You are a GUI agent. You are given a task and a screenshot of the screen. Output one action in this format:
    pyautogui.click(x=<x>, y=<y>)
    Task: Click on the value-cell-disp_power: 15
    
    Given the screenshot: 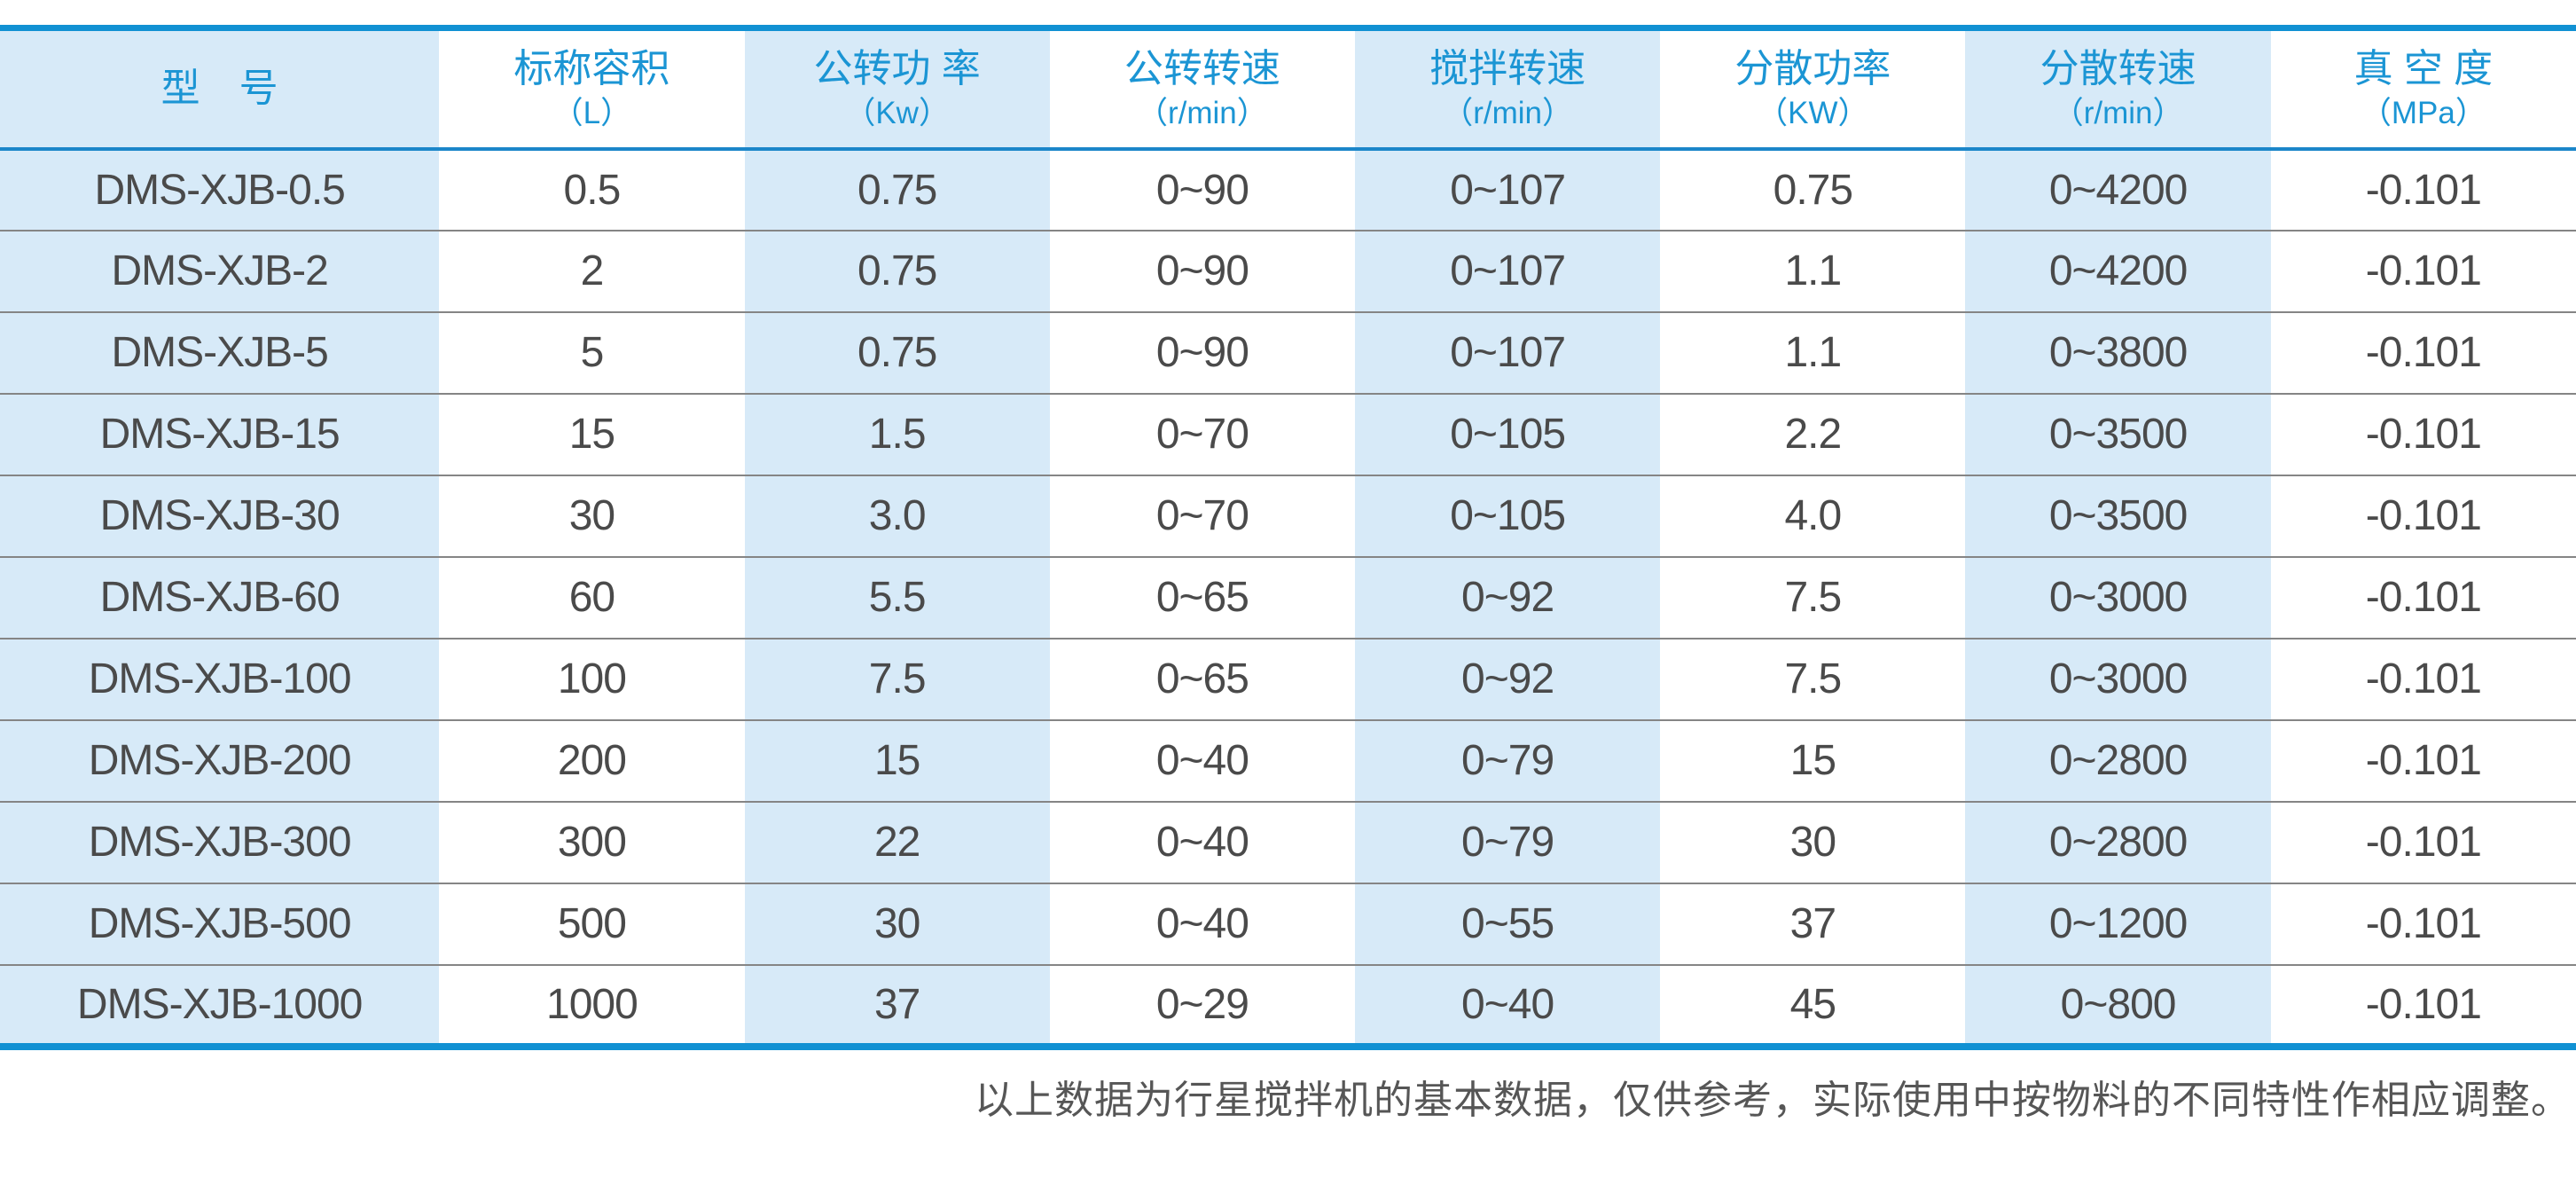 What is the action you would take?
    pyautogui.click(x=1813, y=760)
    